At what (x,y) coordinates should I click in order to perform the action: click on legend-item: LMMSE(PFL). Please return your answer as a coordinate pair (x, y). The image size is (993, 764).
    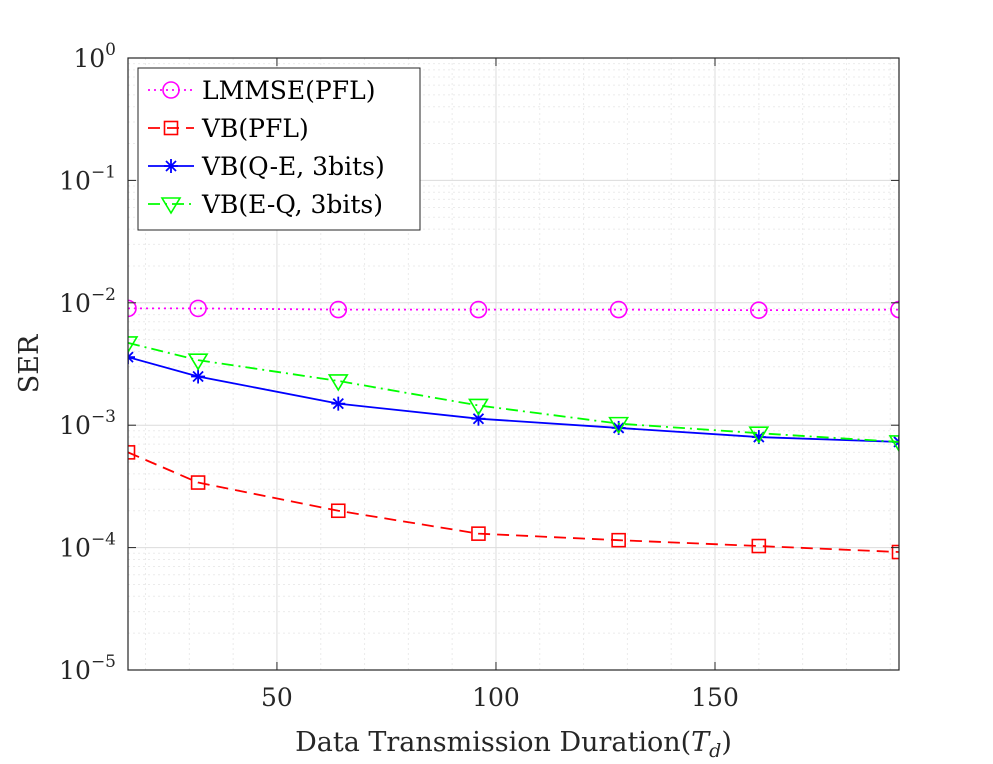
    Looking at the image, I should click on (261, 90).